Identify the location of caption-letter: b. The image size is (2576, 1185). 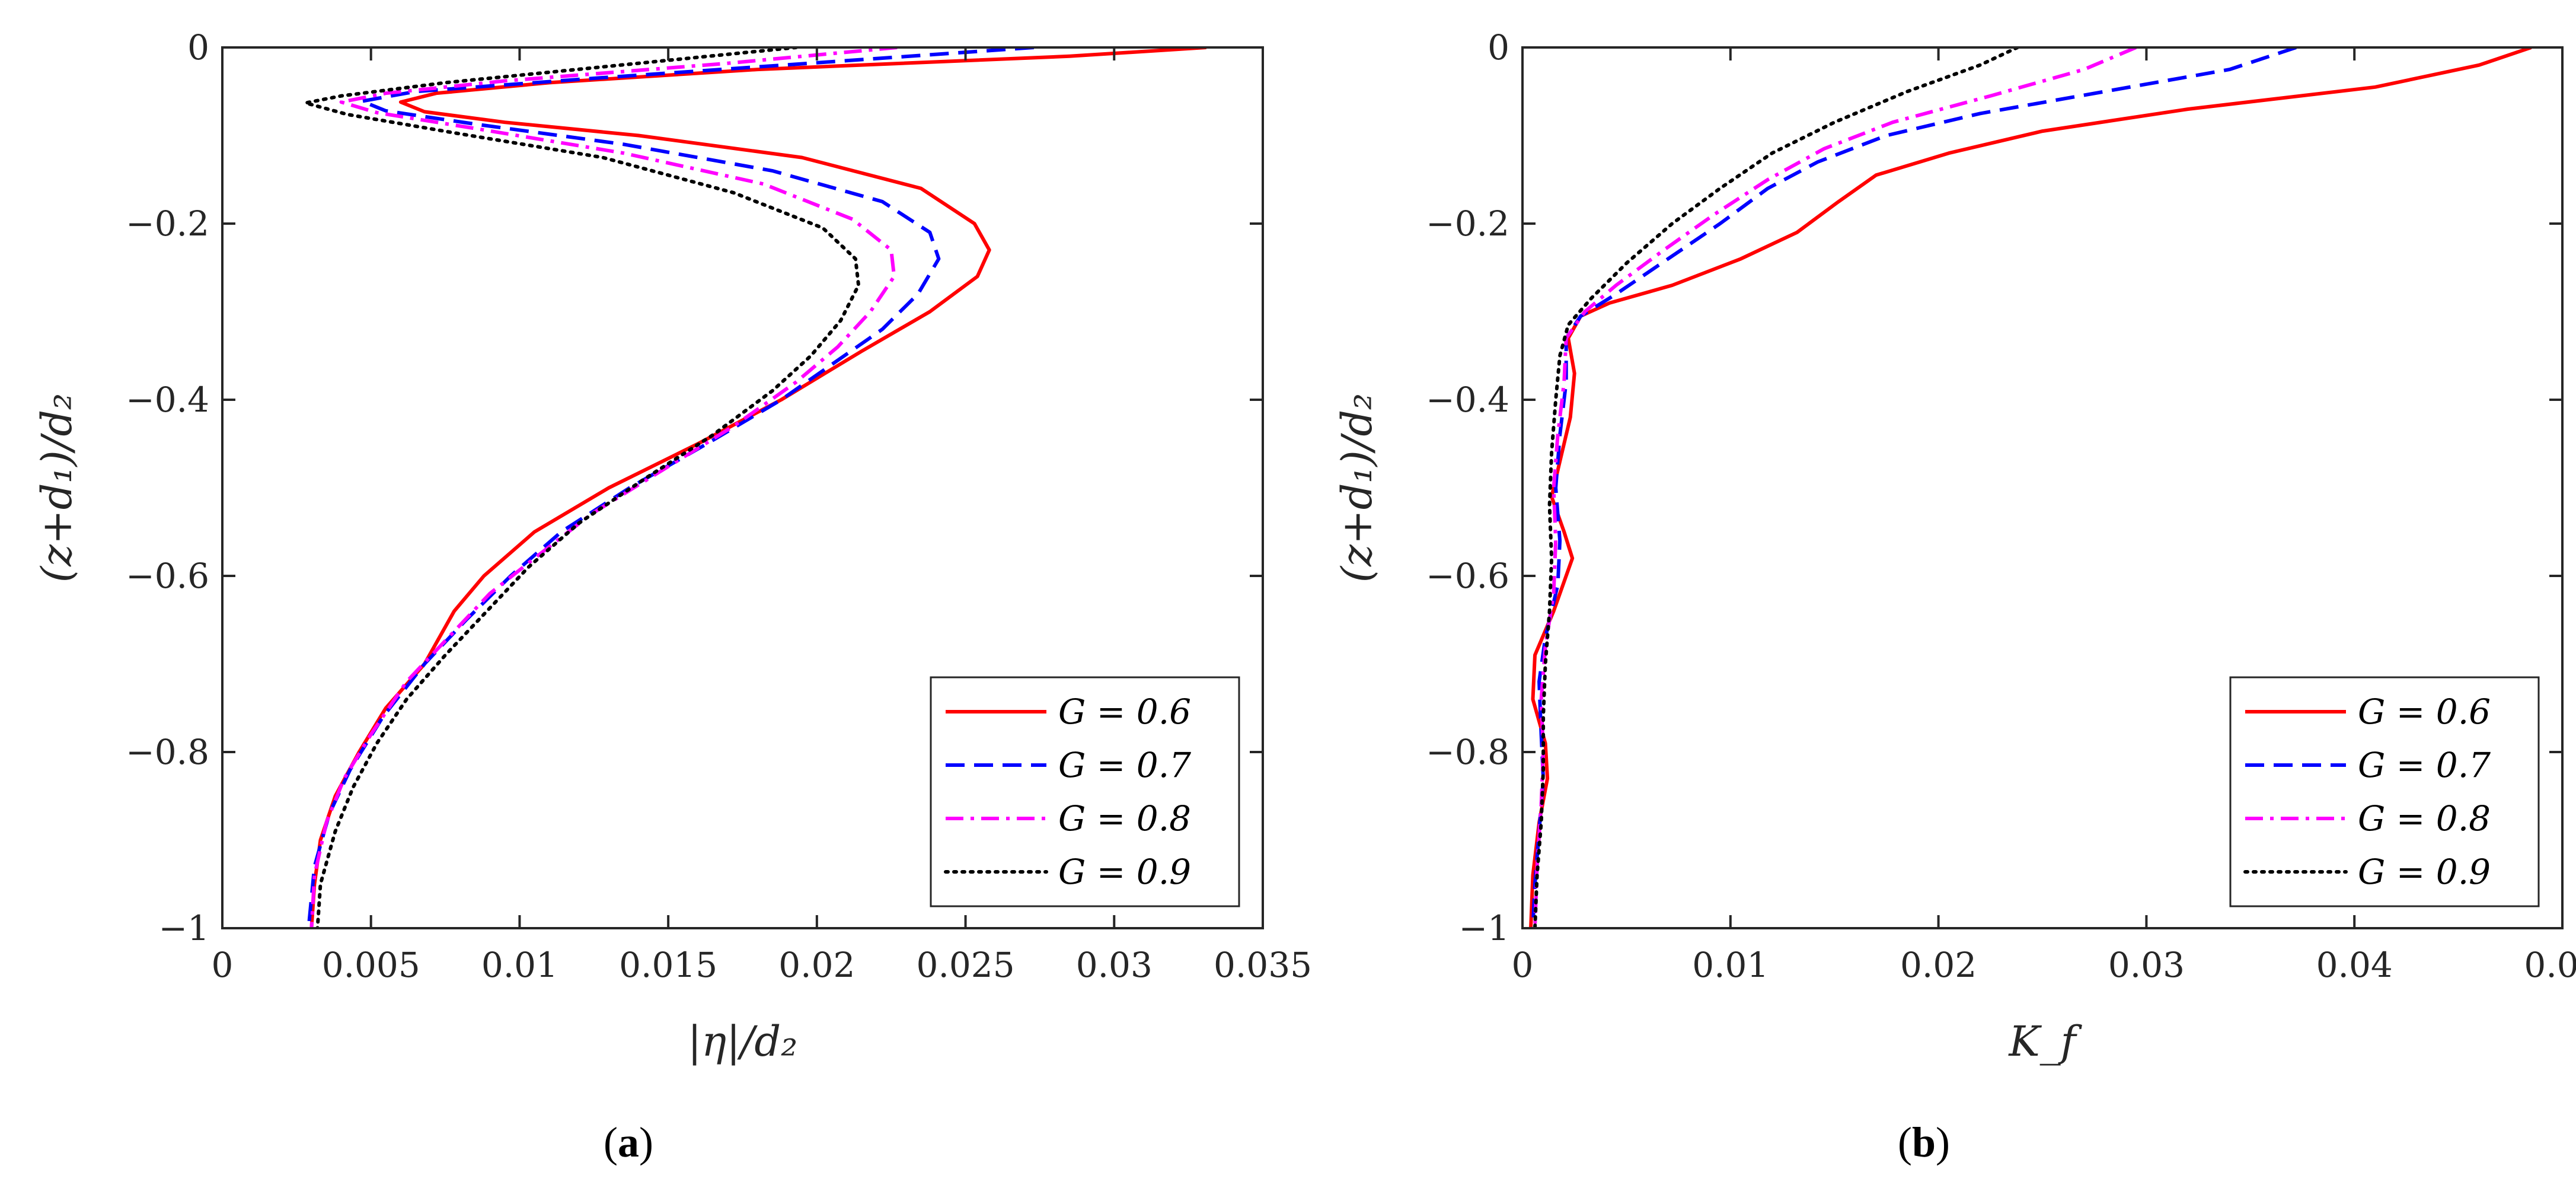
(1924, 1142).